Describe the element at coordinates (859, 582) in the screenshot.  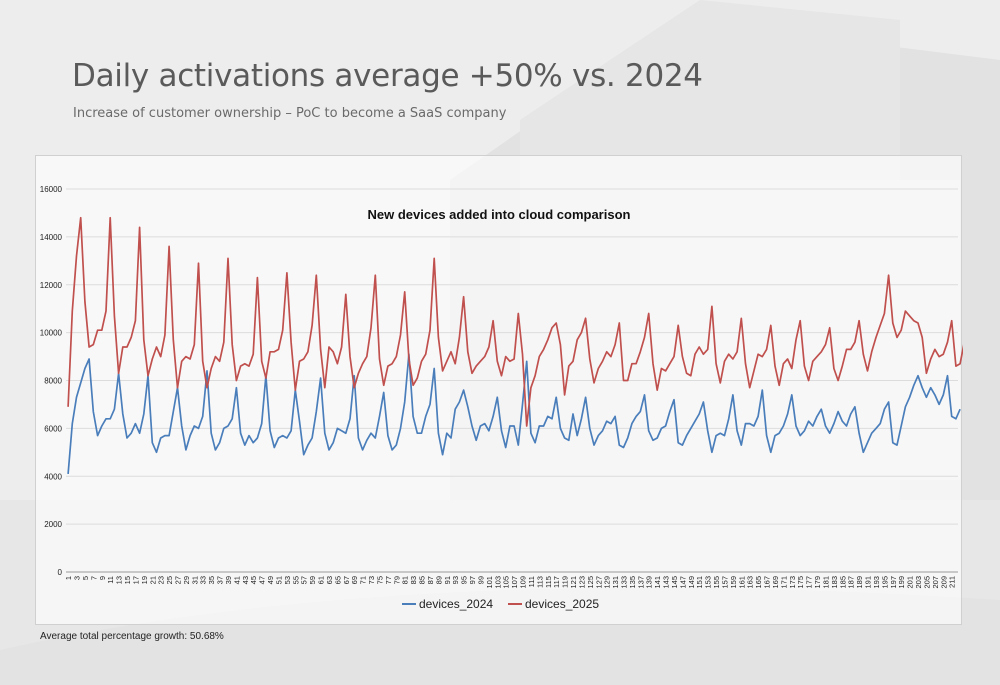
I see `x-tick-label: 189` at that location.